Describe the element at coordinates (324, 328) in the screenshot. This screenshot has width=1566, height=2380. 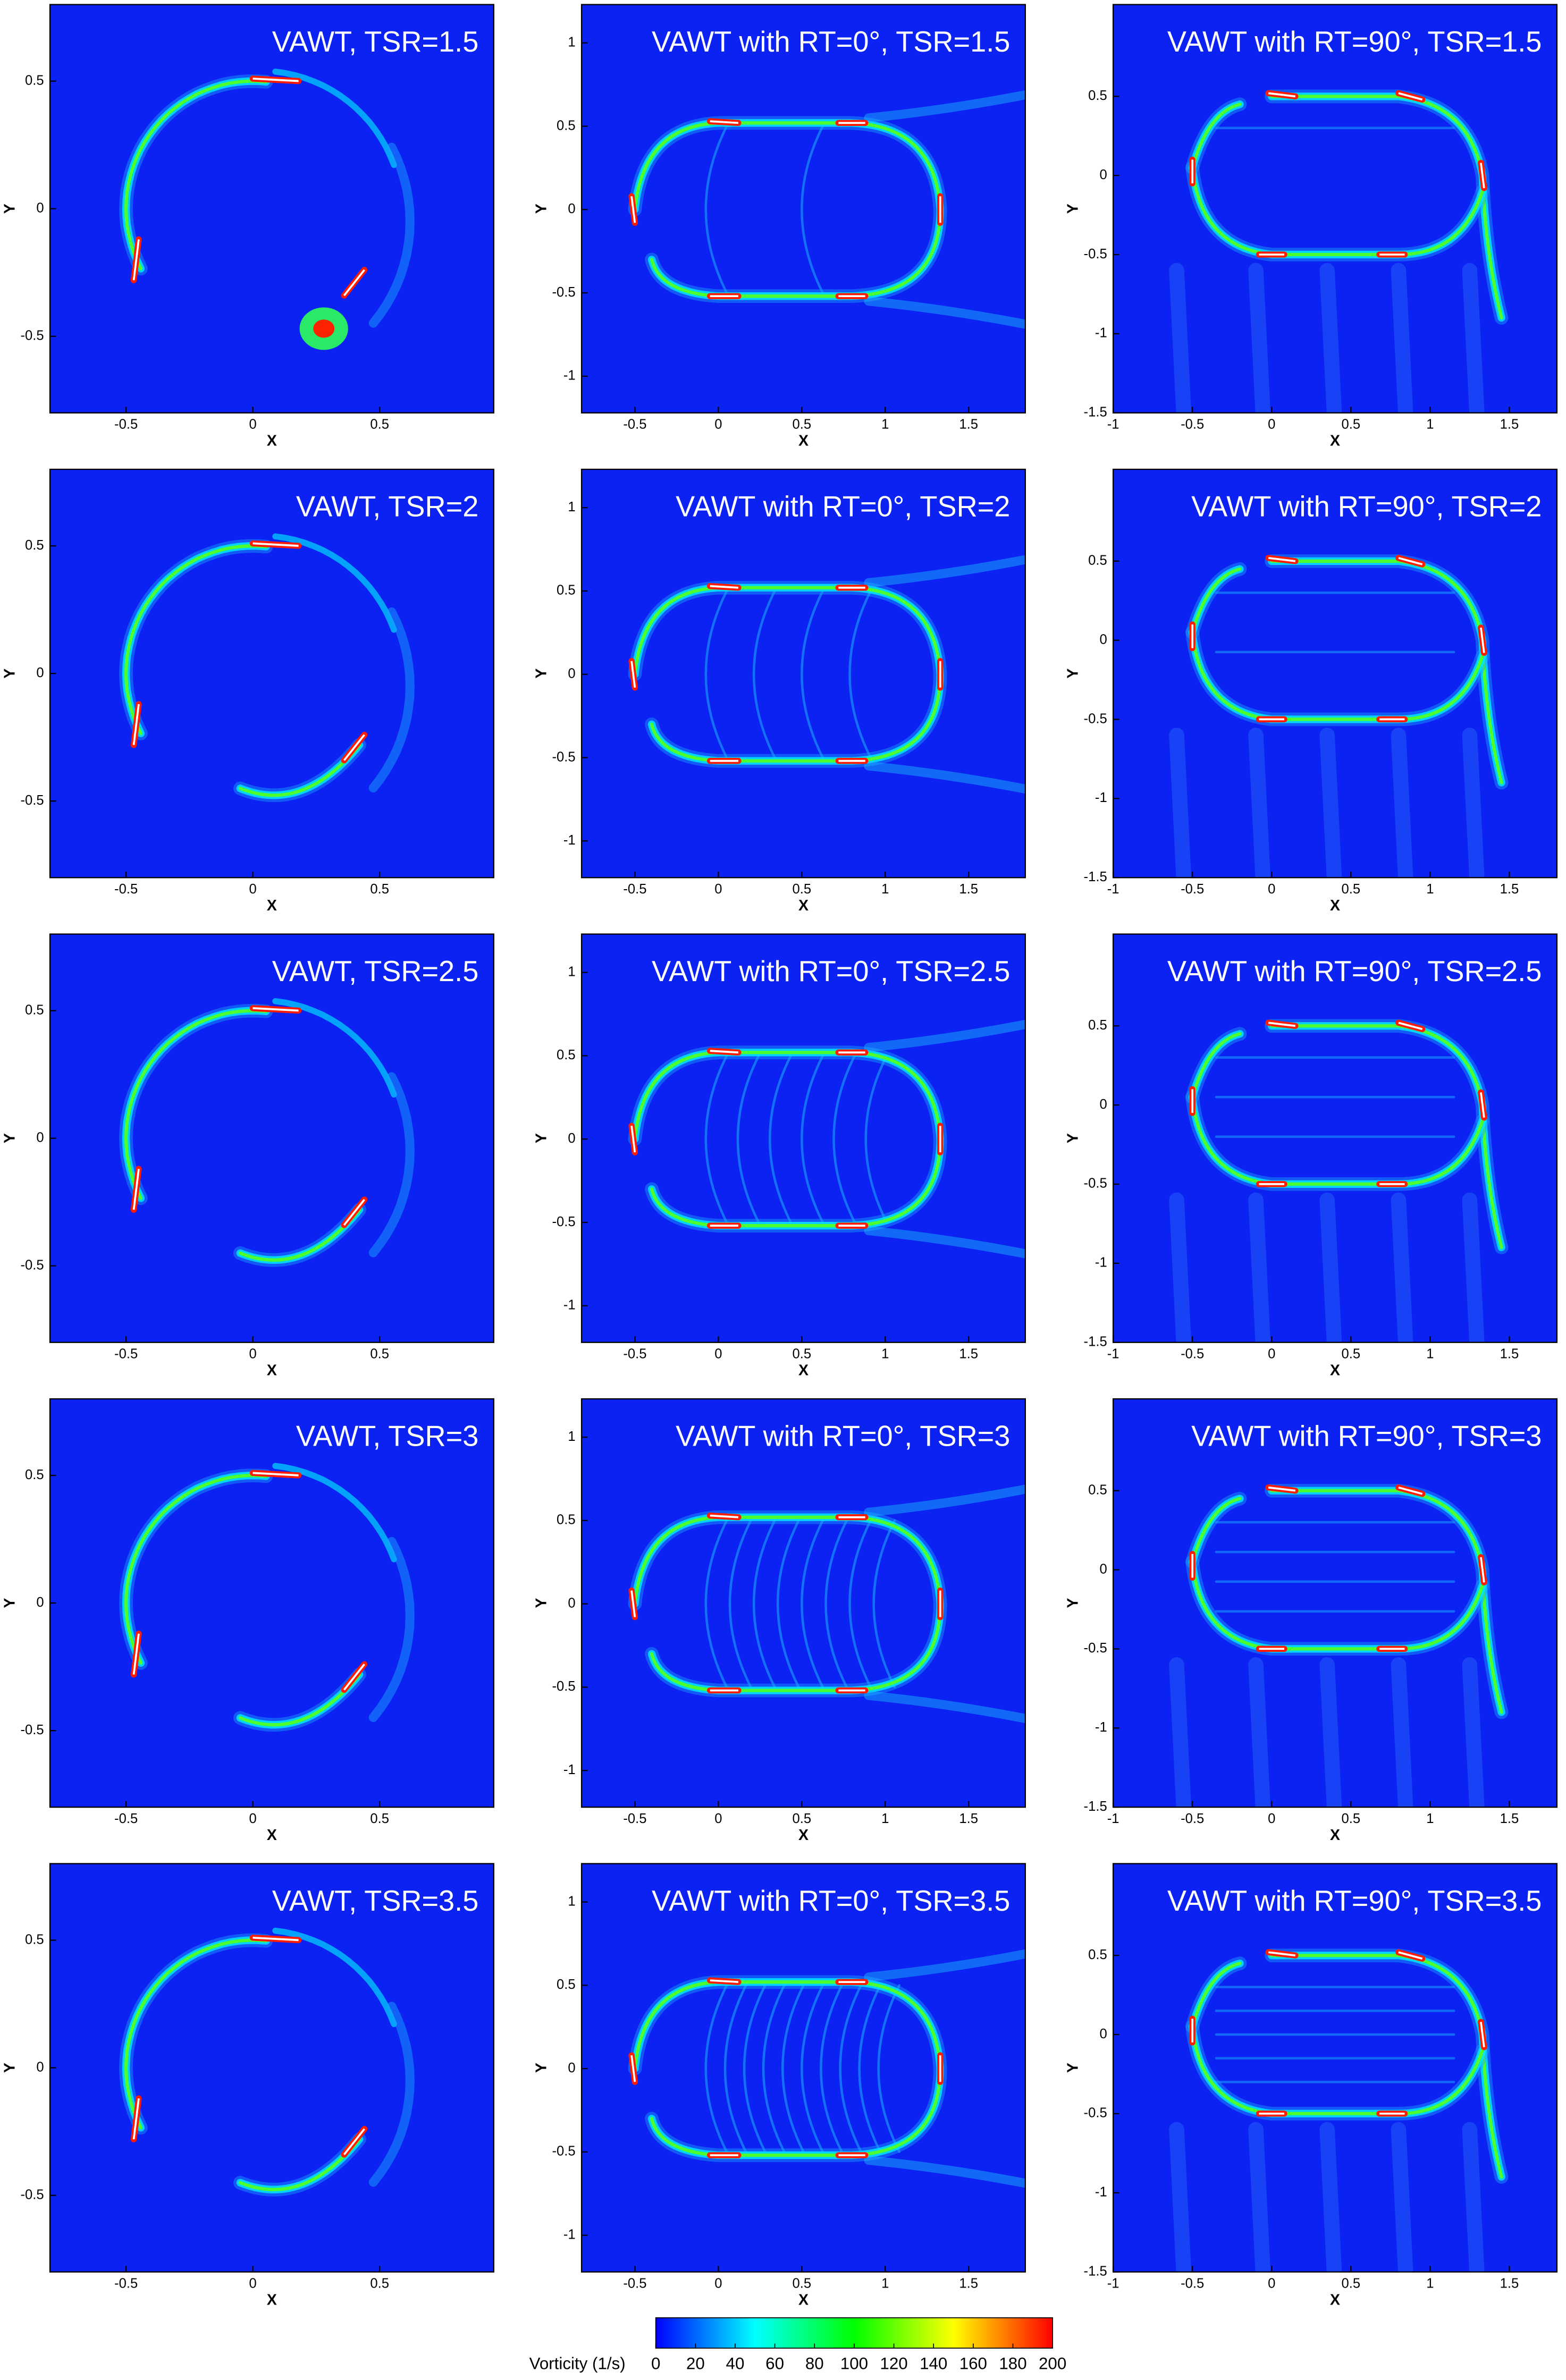
I see `vortex` at that location.